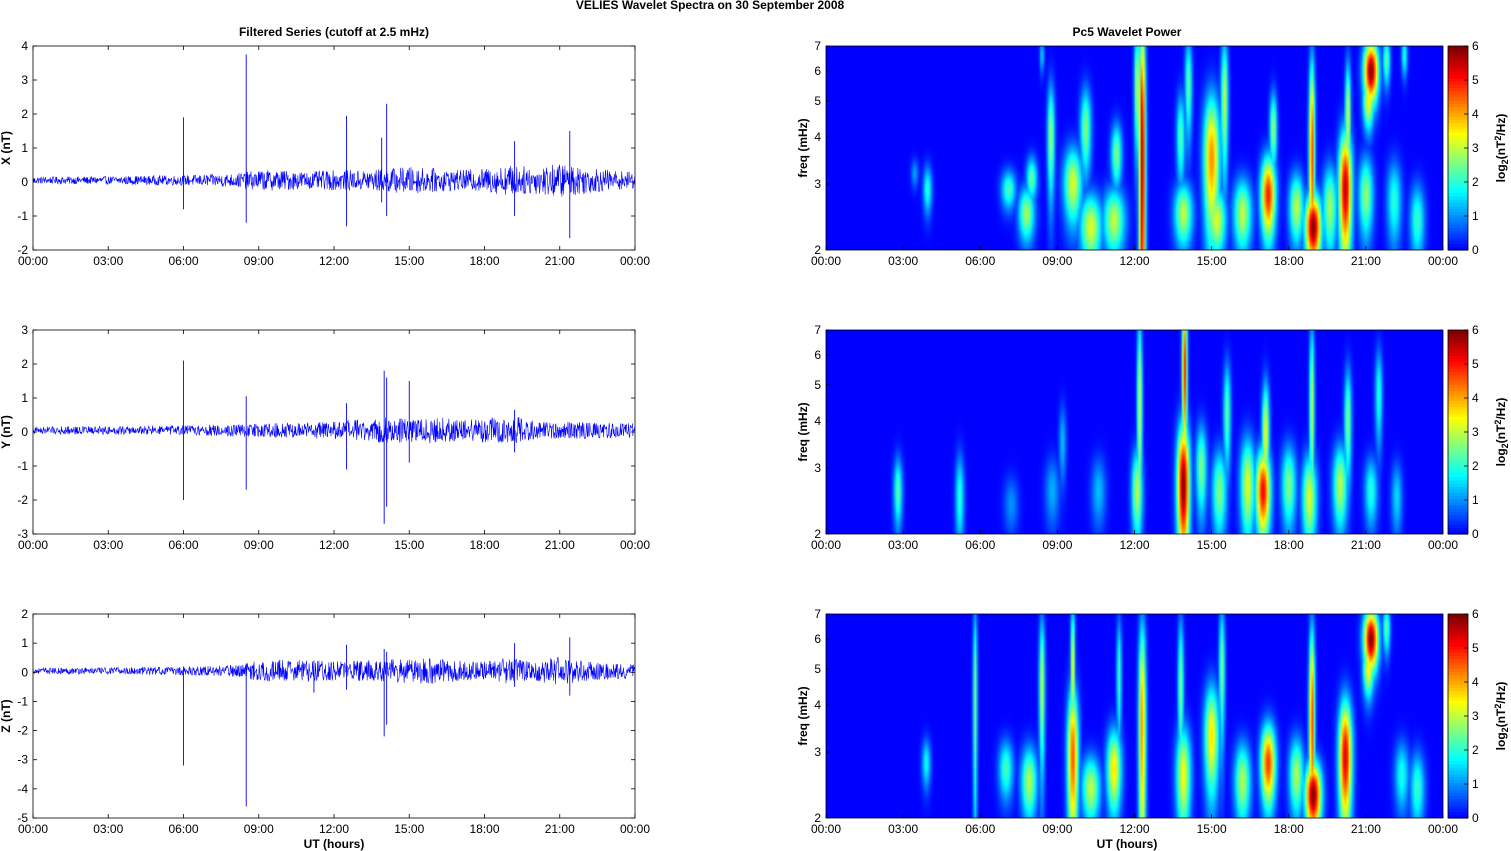 The height and width of the screenshot is (851, 1511). I want to click on colorbar-y: 0123456log2(nT2/Hz), so click(1479, 432).